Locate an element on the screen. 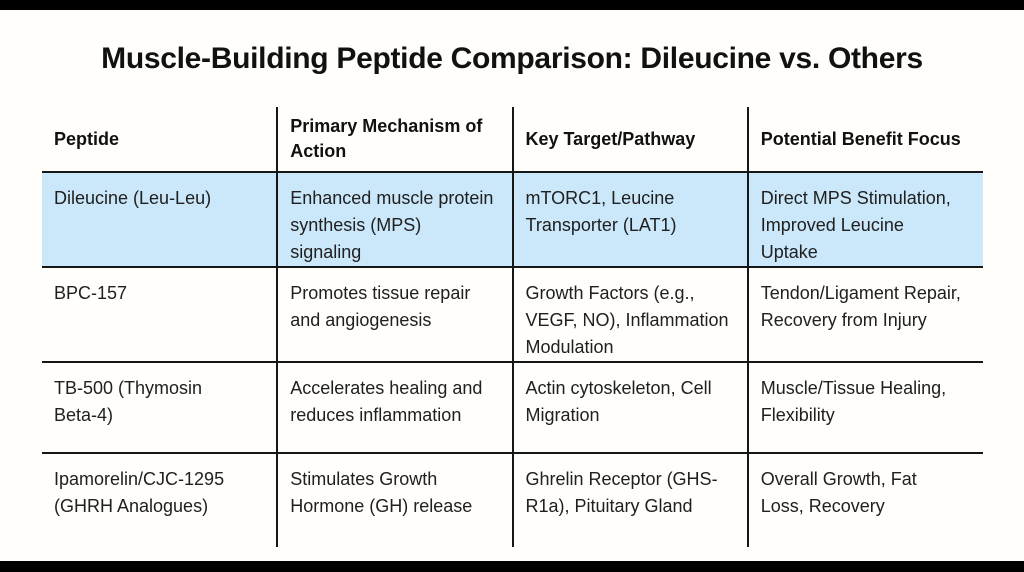 This screenshot has width=1024, height=572. col-header-peptide: Peptide is located at coordinates (160, 140).